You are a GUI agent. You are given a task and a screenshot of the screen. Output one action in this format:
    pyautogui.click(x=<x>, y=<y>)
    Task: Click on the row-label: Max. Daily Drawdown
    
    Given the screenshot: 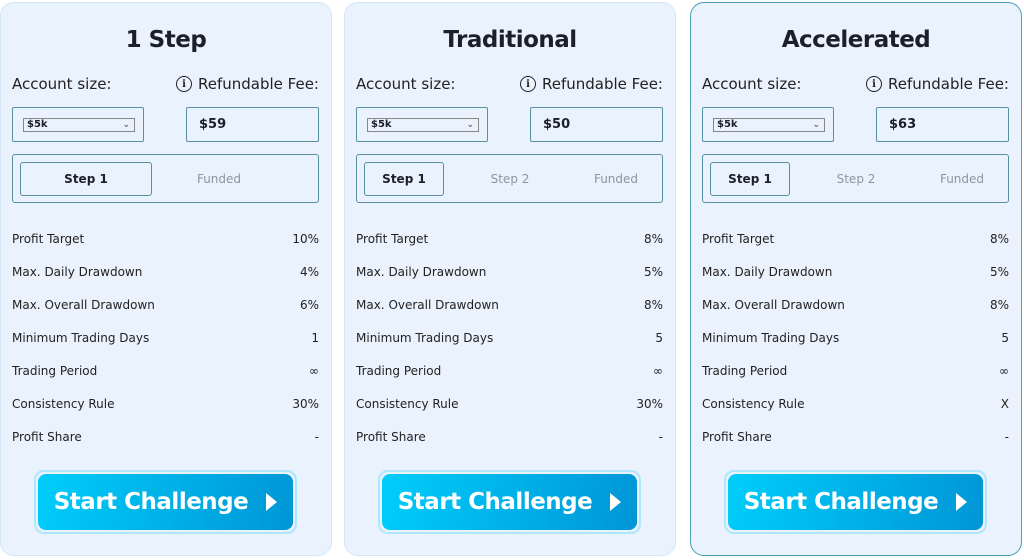 What is the action you would take?
    pyautogui.click(x=77, y=272)
    